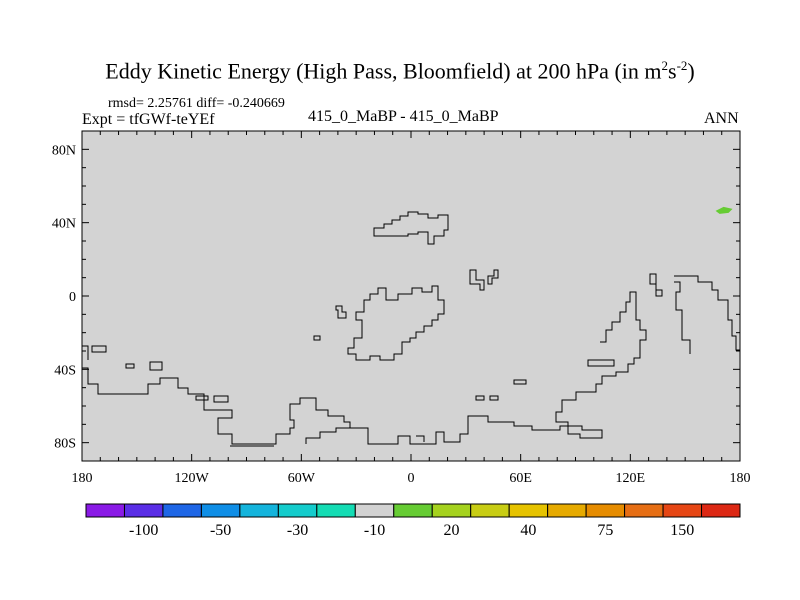  I want to click on colorbar-label-group: -100 -50 -30 -10 20 40 75 150, so click(411, 530).